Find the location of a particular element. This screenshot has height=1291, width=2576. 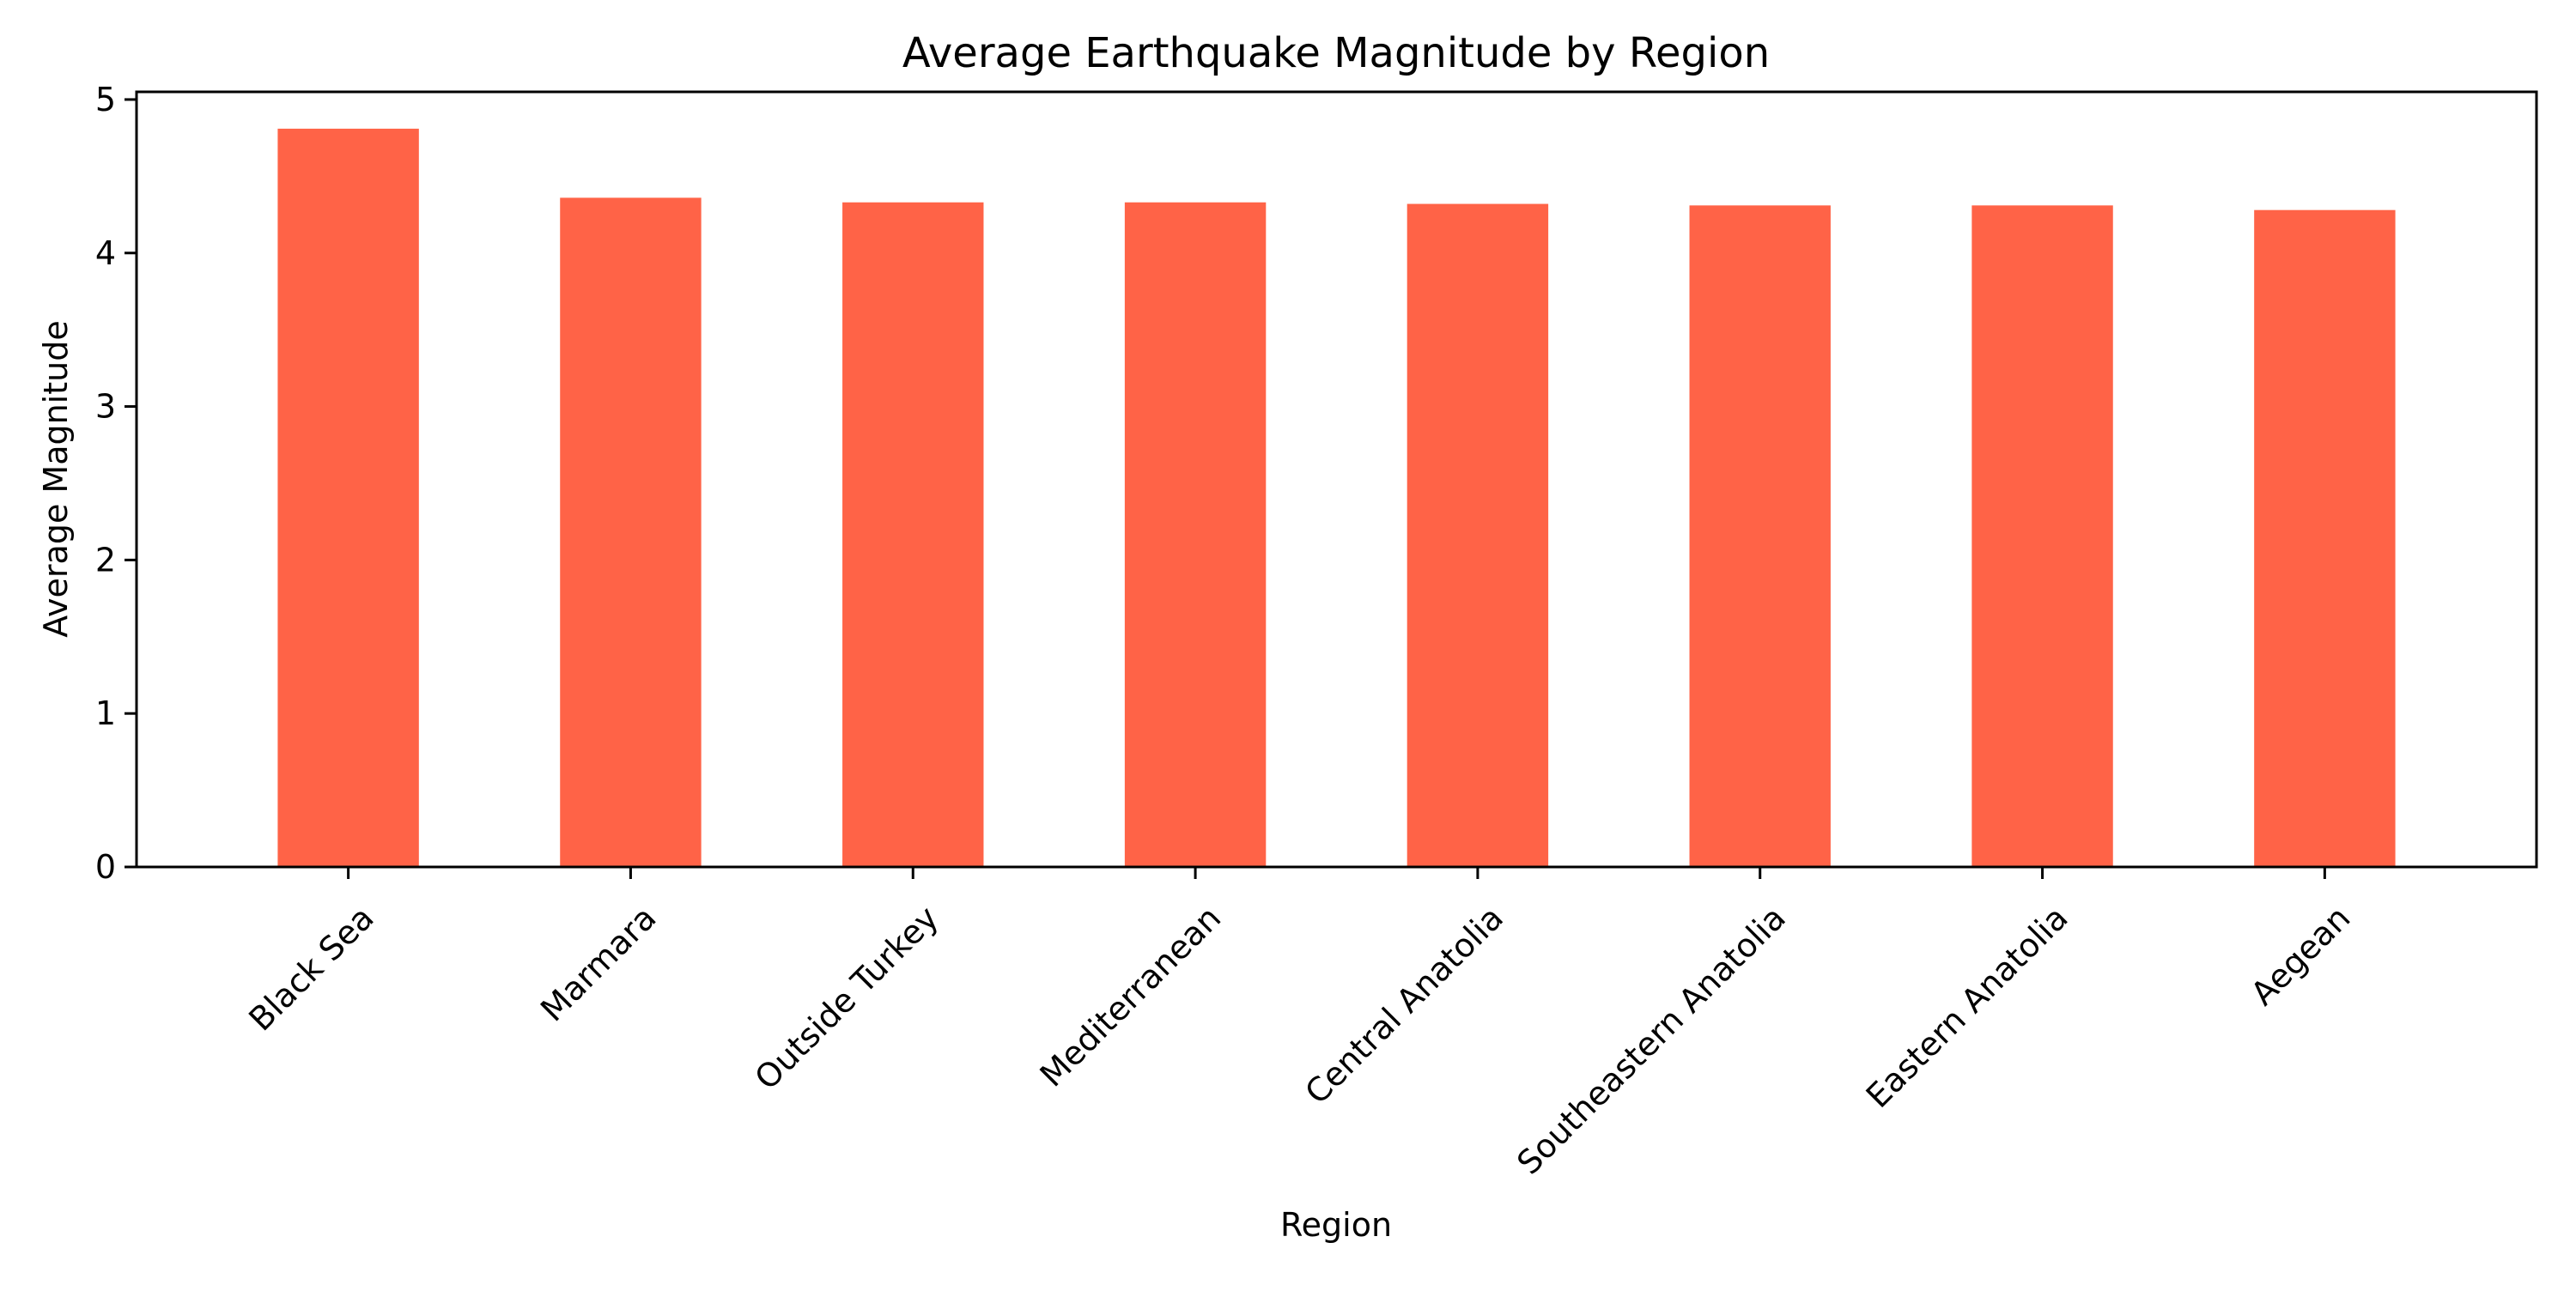

bar-mediterranean is located at coordinates (1195, 535).